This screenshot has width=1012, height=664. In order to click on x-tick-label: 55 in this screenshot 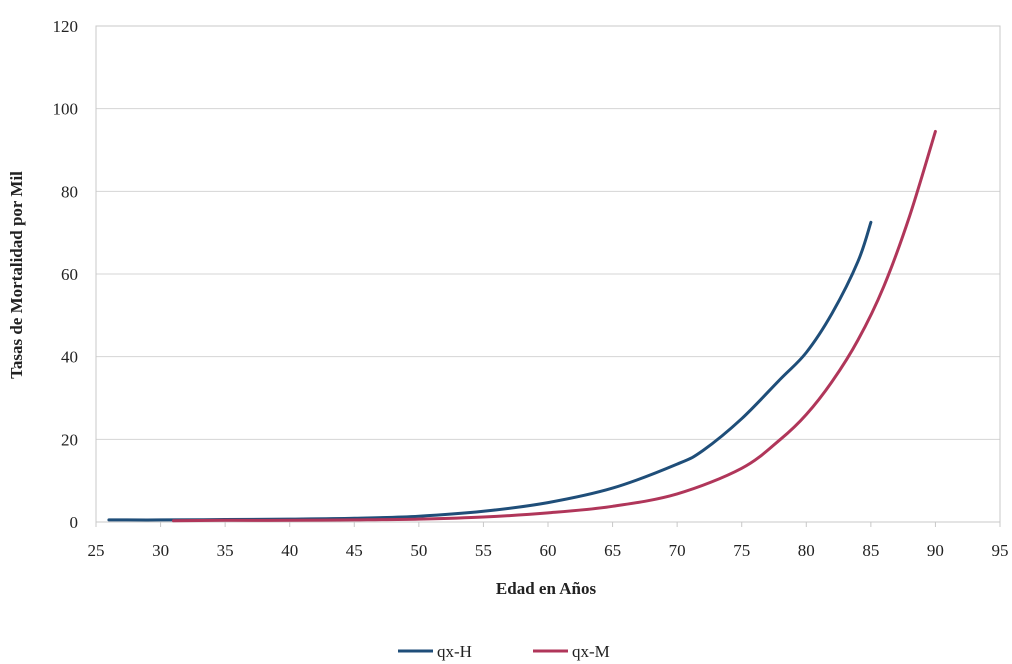, I will do `click(483, 550)`.